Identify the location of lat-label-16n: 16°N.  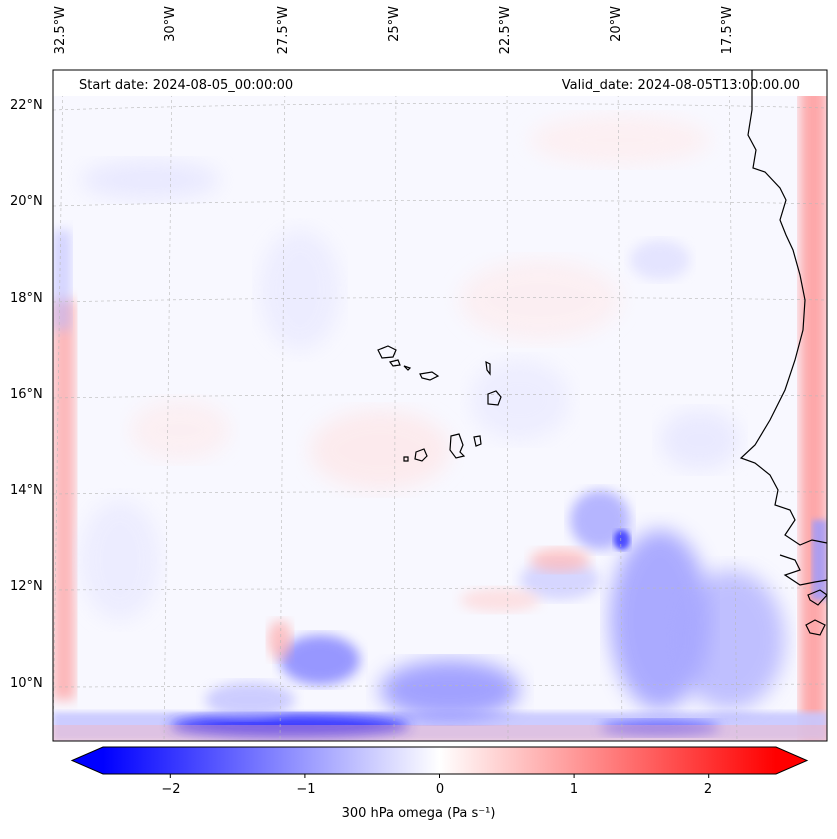
(26, 394).